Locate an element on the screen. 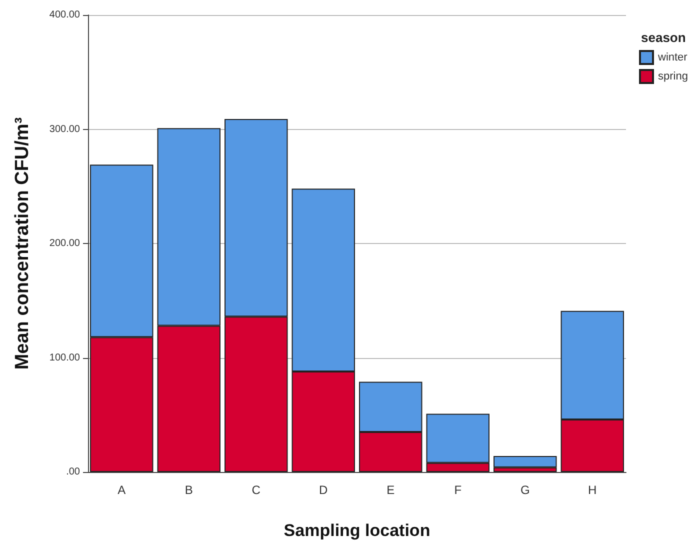 The height and width of the screenshot is (544, 692). legend-title: season is located at coordinates (663, 37).